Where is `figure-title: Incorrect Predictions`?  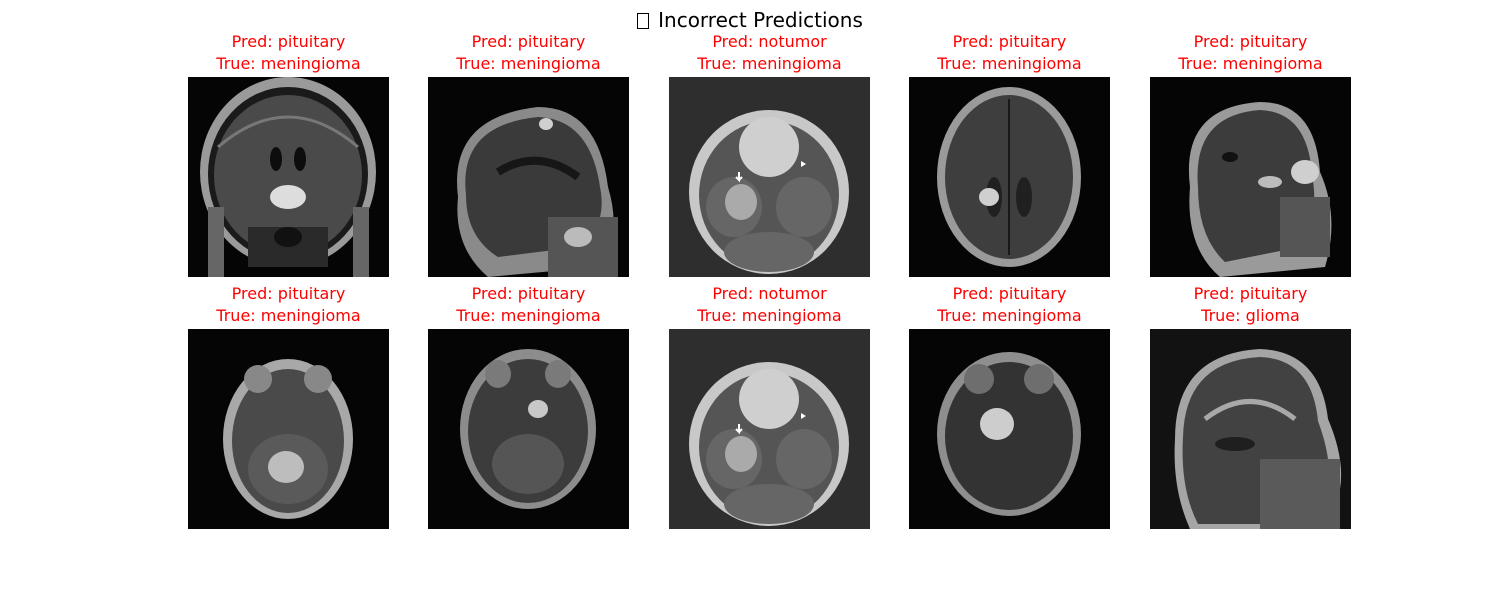 figure-title: Incorrect Predictions is located at coordinates (750, 20).